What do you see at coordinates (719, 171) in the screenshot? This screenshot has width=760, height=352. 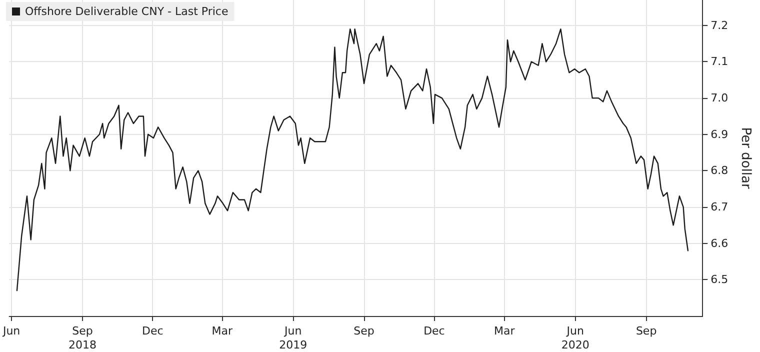 I see `y-tick-label: 6.8` at bounding box center [719, 171].